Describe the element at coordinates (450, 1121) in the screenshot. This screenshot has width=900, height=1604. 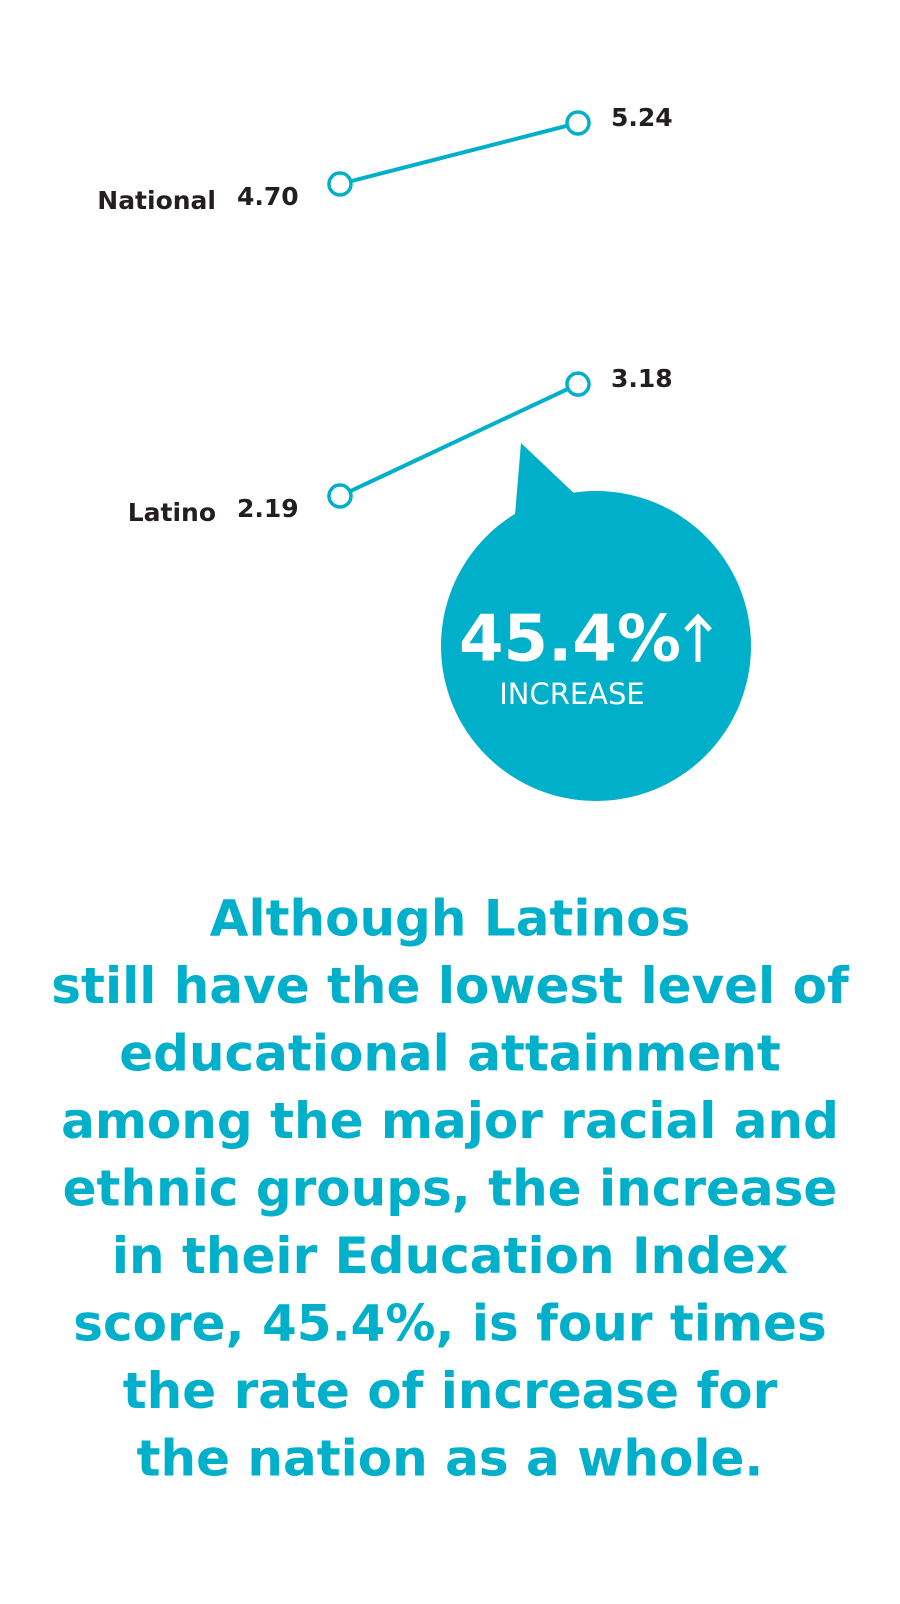
I see `body-line: among the major racial and` at that location.